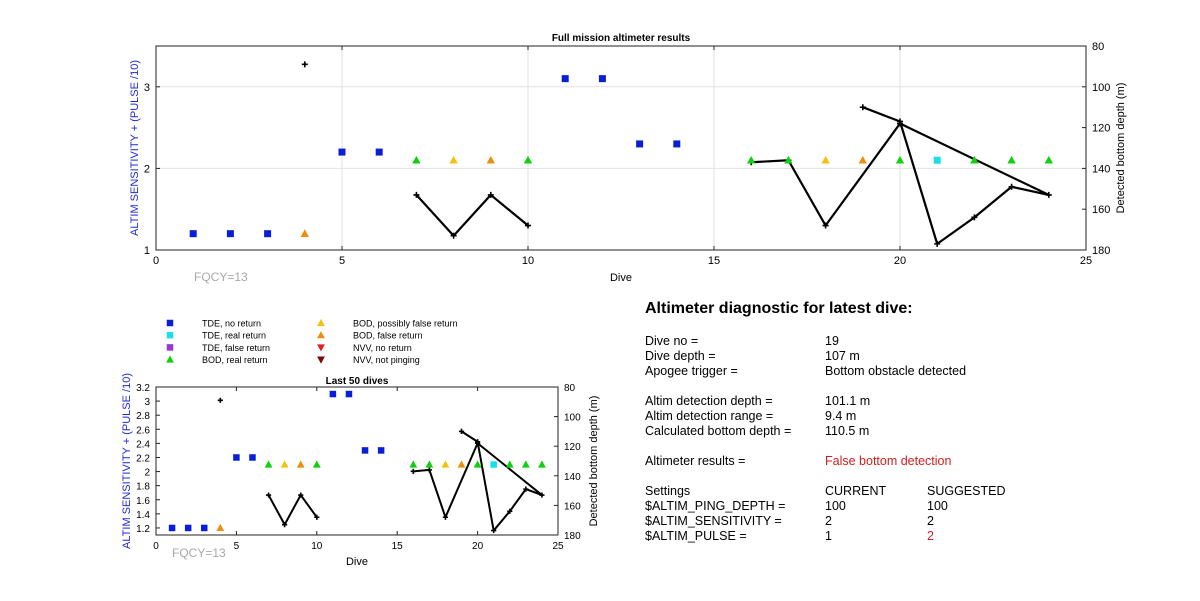  What do you see at coordinates (1121, 148) in the screenshot?
I see `full-chart-ylabel-right: Detected bottom depth (m)` at bounding box center [1121, 148].